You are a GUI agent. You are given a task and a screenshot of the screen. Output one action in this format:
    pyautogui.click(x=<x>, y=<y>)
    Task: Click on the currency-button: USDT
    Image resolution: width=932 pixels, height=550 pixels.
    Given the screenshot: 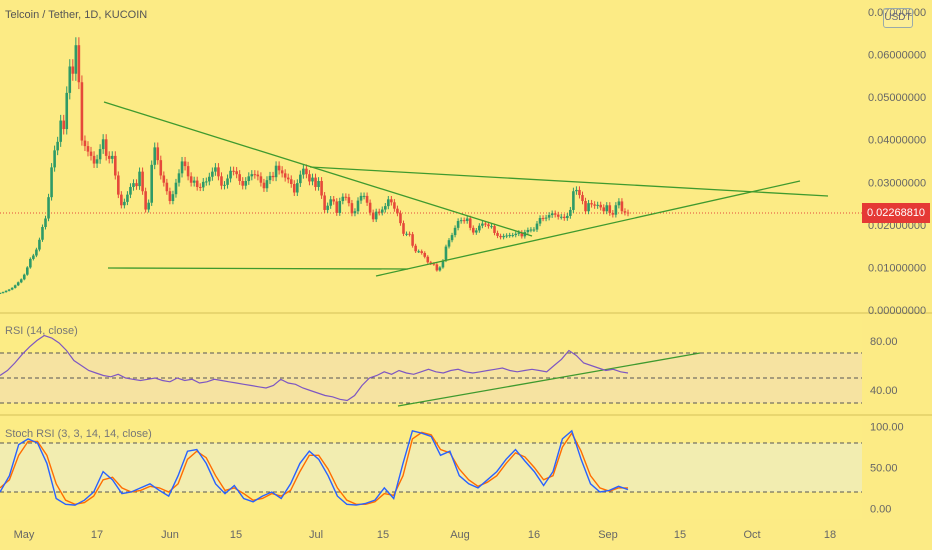 What is the action you would take?
    pyautogui.click(x=898, y=18)
    